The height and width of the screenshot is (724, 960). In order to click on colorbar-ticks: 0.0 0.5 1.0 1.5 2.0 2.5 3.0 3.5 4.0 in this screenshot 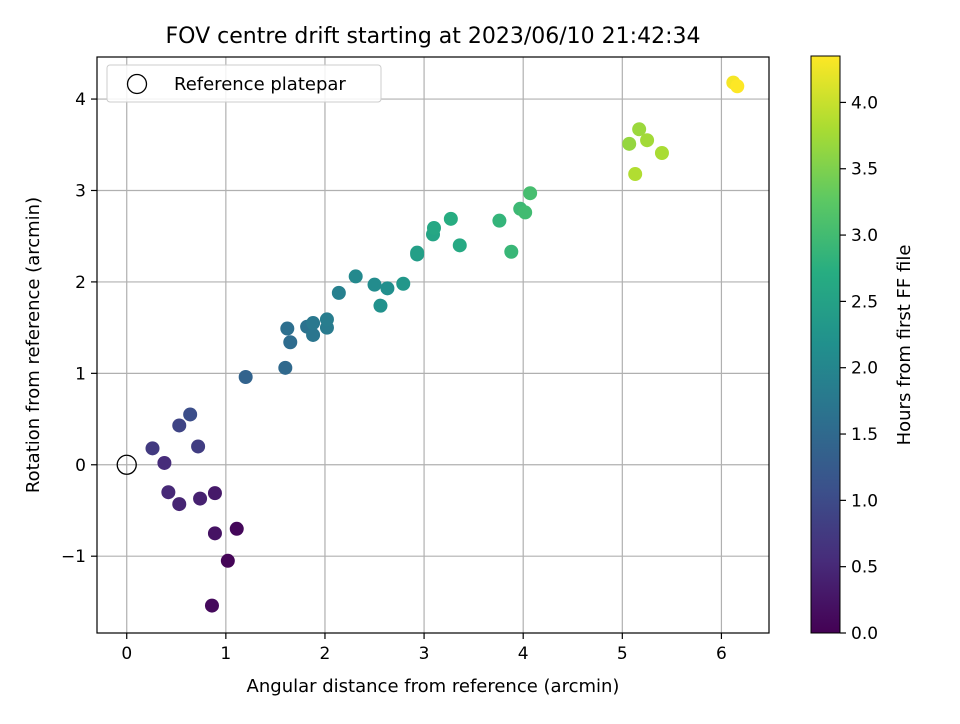, I will do `click(859, 368)`.